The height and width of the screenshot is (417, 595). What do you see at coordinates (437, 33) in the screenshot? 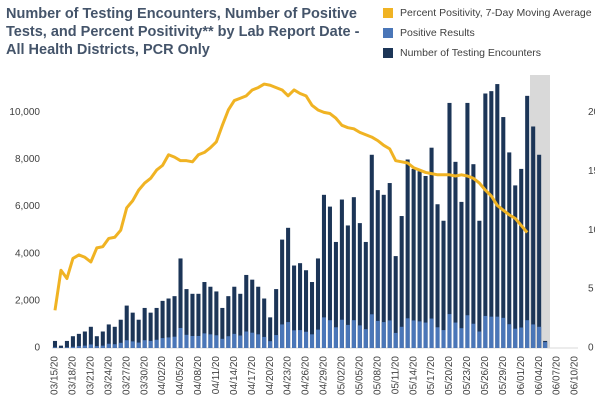
I see `legend-label: Positive Results` at bounding box center [437, 33].